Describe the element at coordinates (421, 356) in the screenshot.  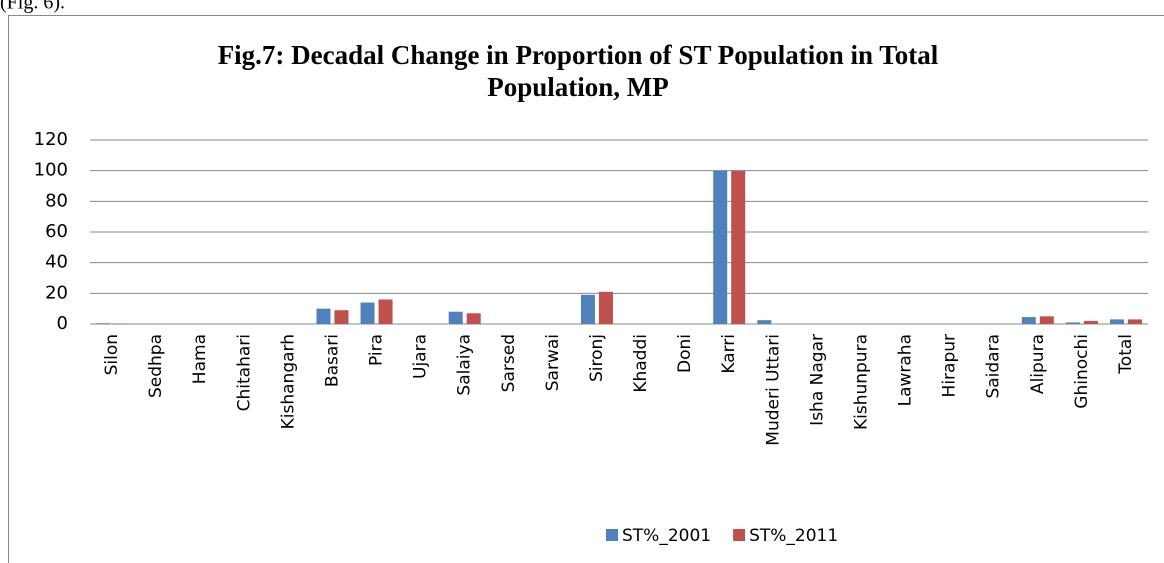
I see `x-tick-label: Ujara` at that location.